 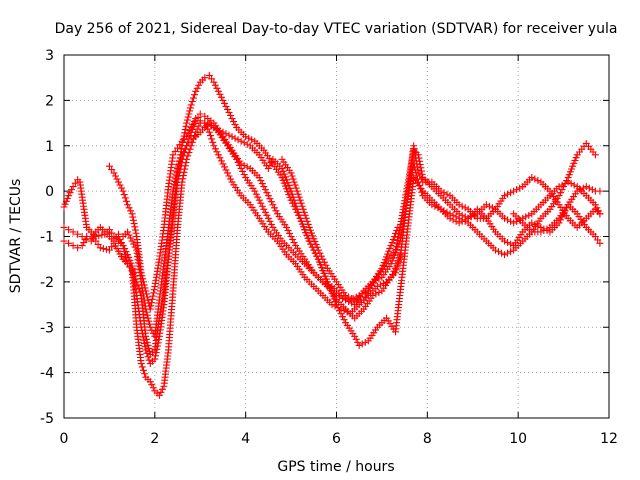 What do you see at coordinates (47, 374) in the screenshot?
I see `y-tick-label: -4` at bounding box center [47, 374].